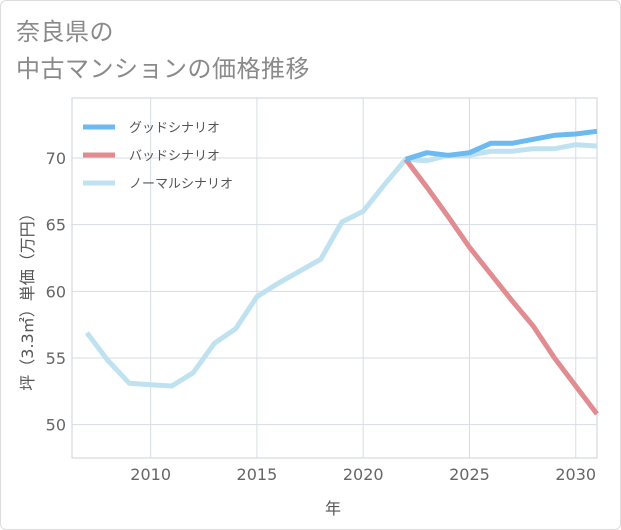  What do you see at coordinates (469, 474) in the screenshot?
I see `x-tick-label: 2025` at bounding box center [469, 474].